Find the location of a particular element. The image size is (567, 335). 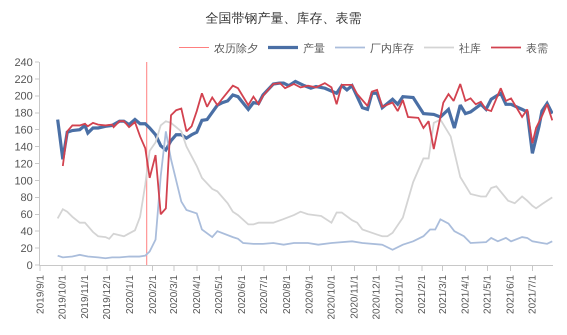

legend-label: 产量 is located at coordinates (314, 48).